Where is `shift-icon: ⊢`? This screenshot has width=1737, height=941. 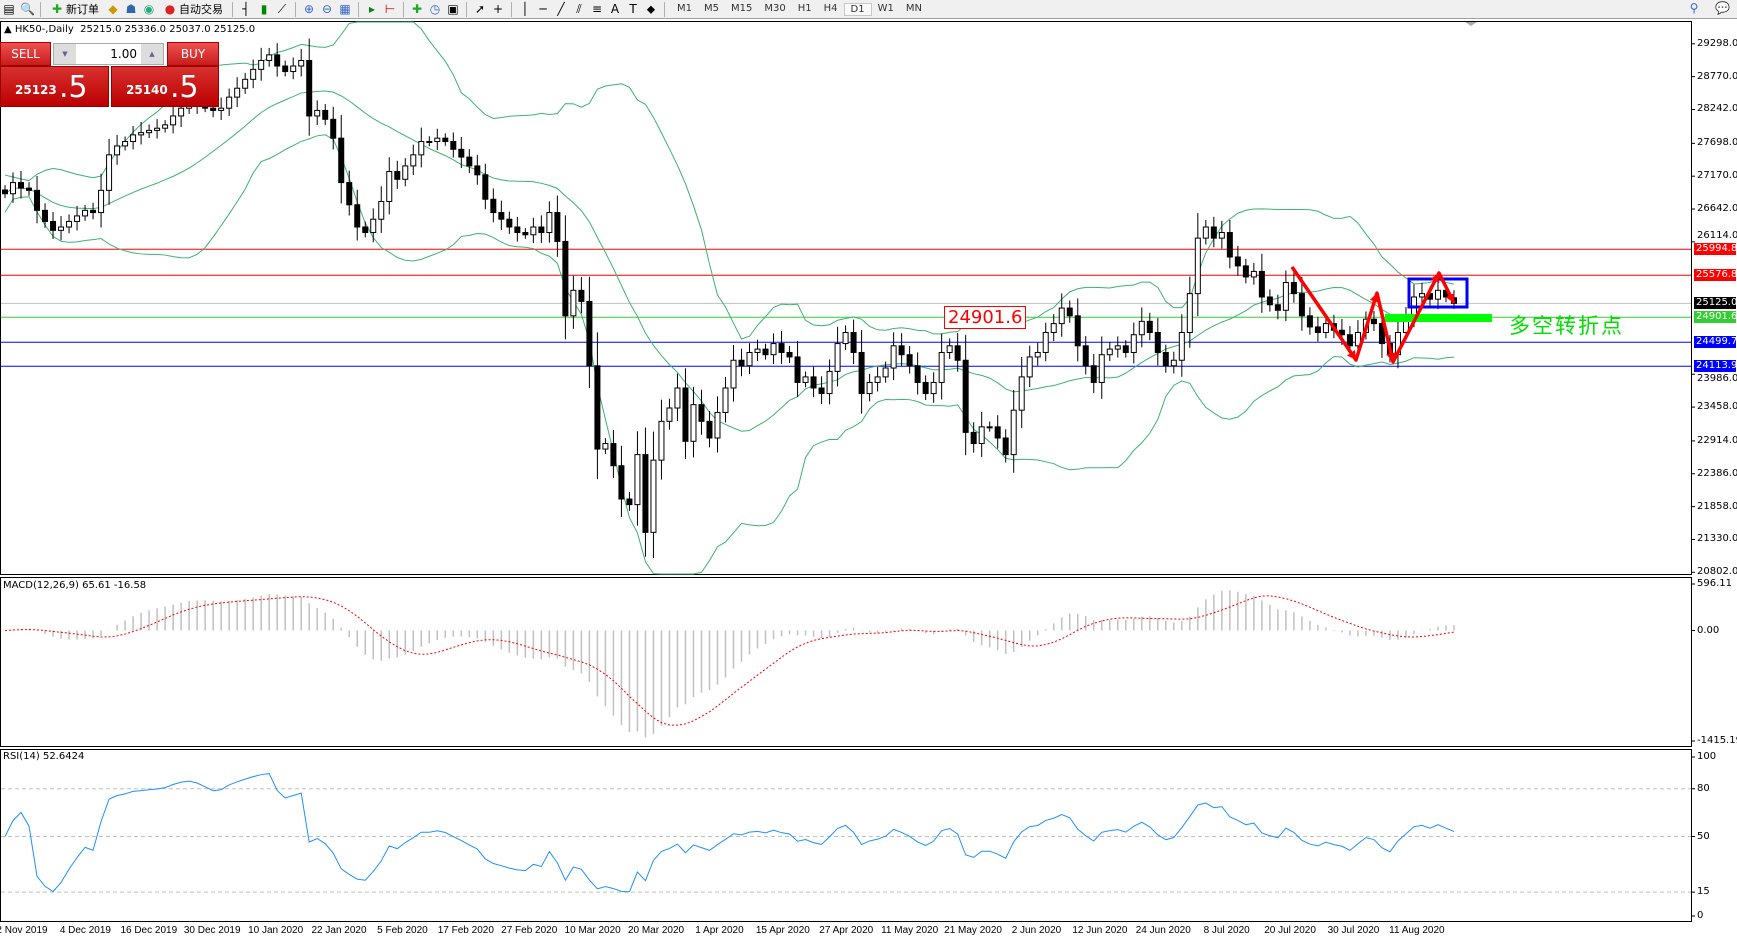
shift-icon: ⊢ is located at coordinates (390, 9).